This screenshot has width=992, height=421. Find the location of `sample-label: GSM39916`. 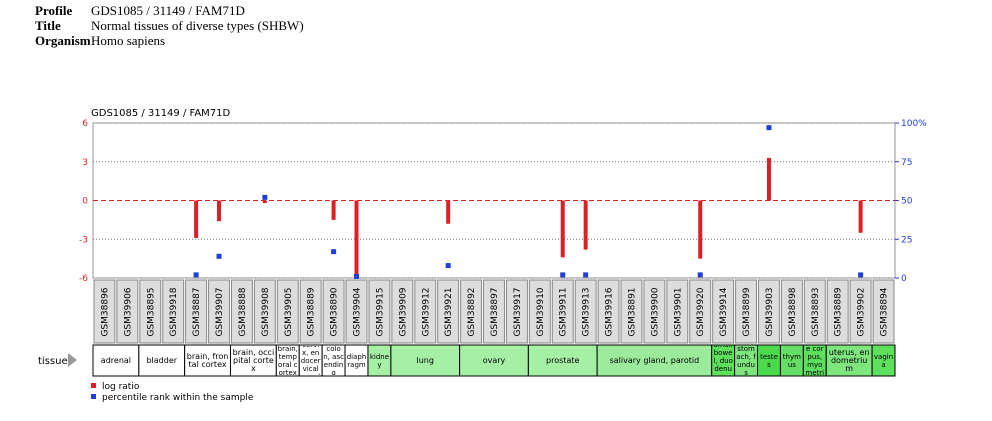

sample-label: GSM39916 is located at coordinates (610, 311).